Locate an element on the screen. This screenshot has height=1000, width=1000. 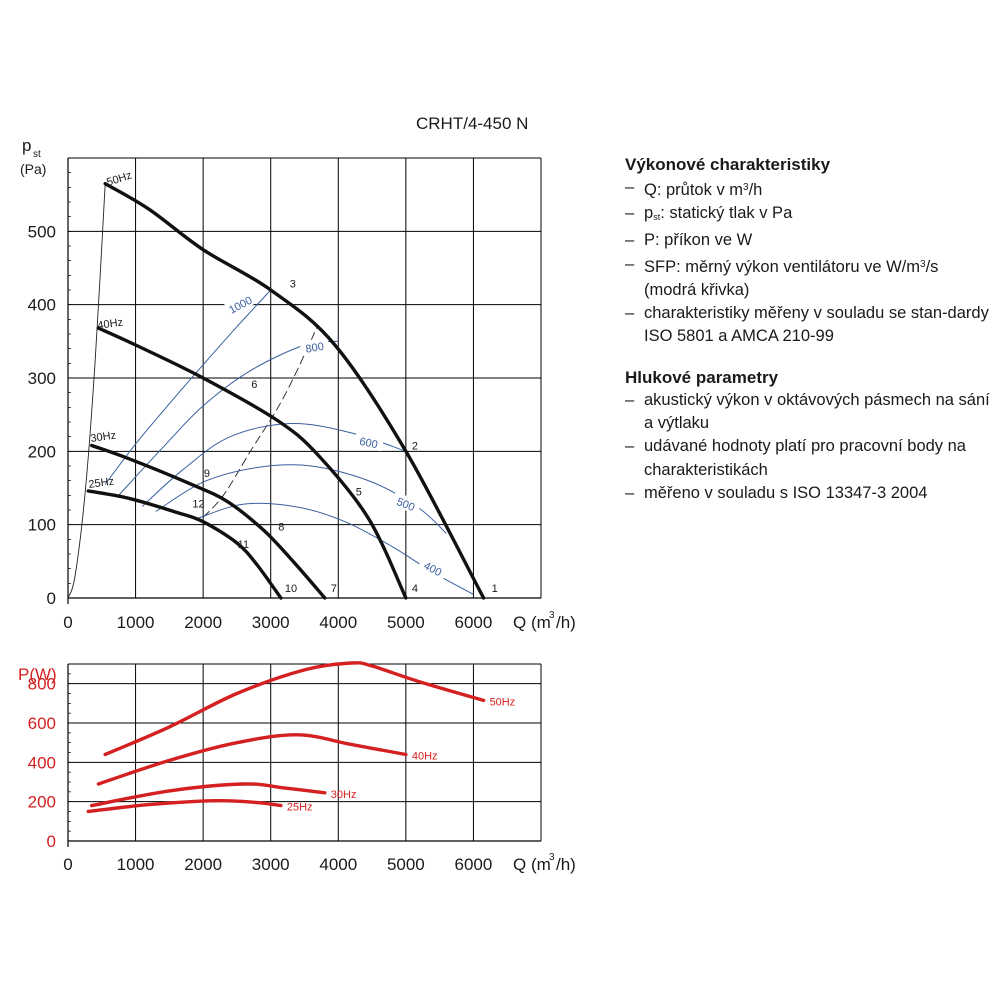
model-title: CRHT/4-450 N is located at coordinates (472, 123).